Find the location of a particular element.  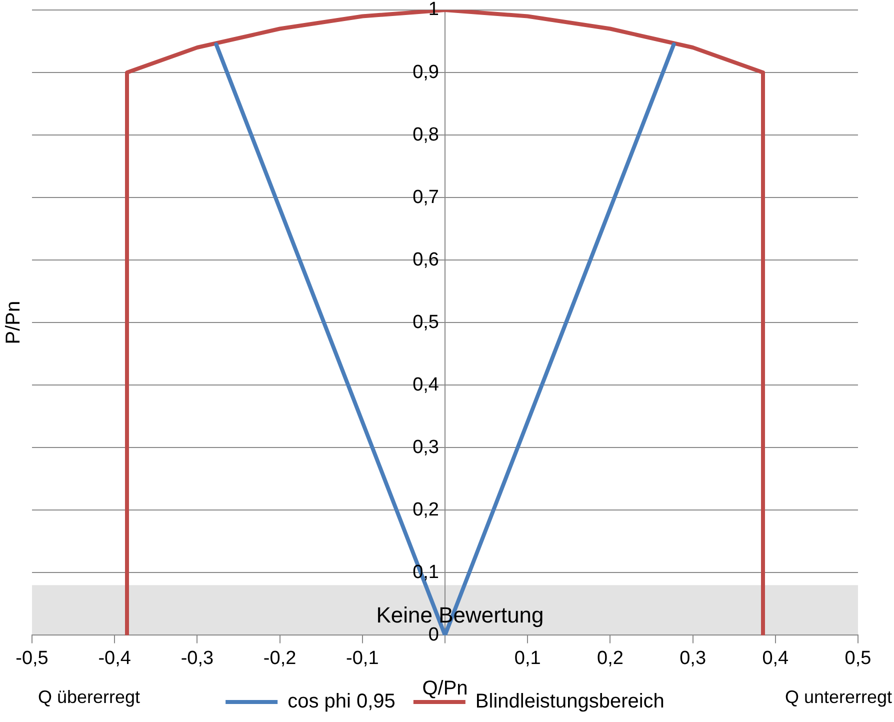

y-tick-label: 0,6 is located at coordinates (425, 259).